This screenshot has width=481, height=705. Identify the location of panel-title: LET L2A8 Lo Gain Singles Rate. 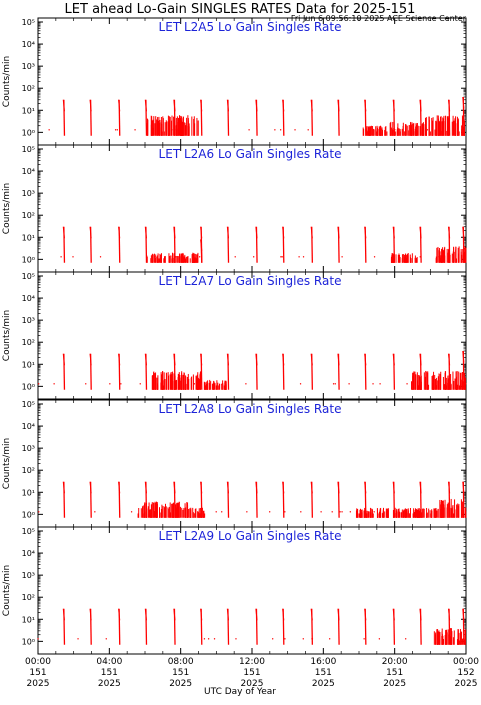
(250, 409).